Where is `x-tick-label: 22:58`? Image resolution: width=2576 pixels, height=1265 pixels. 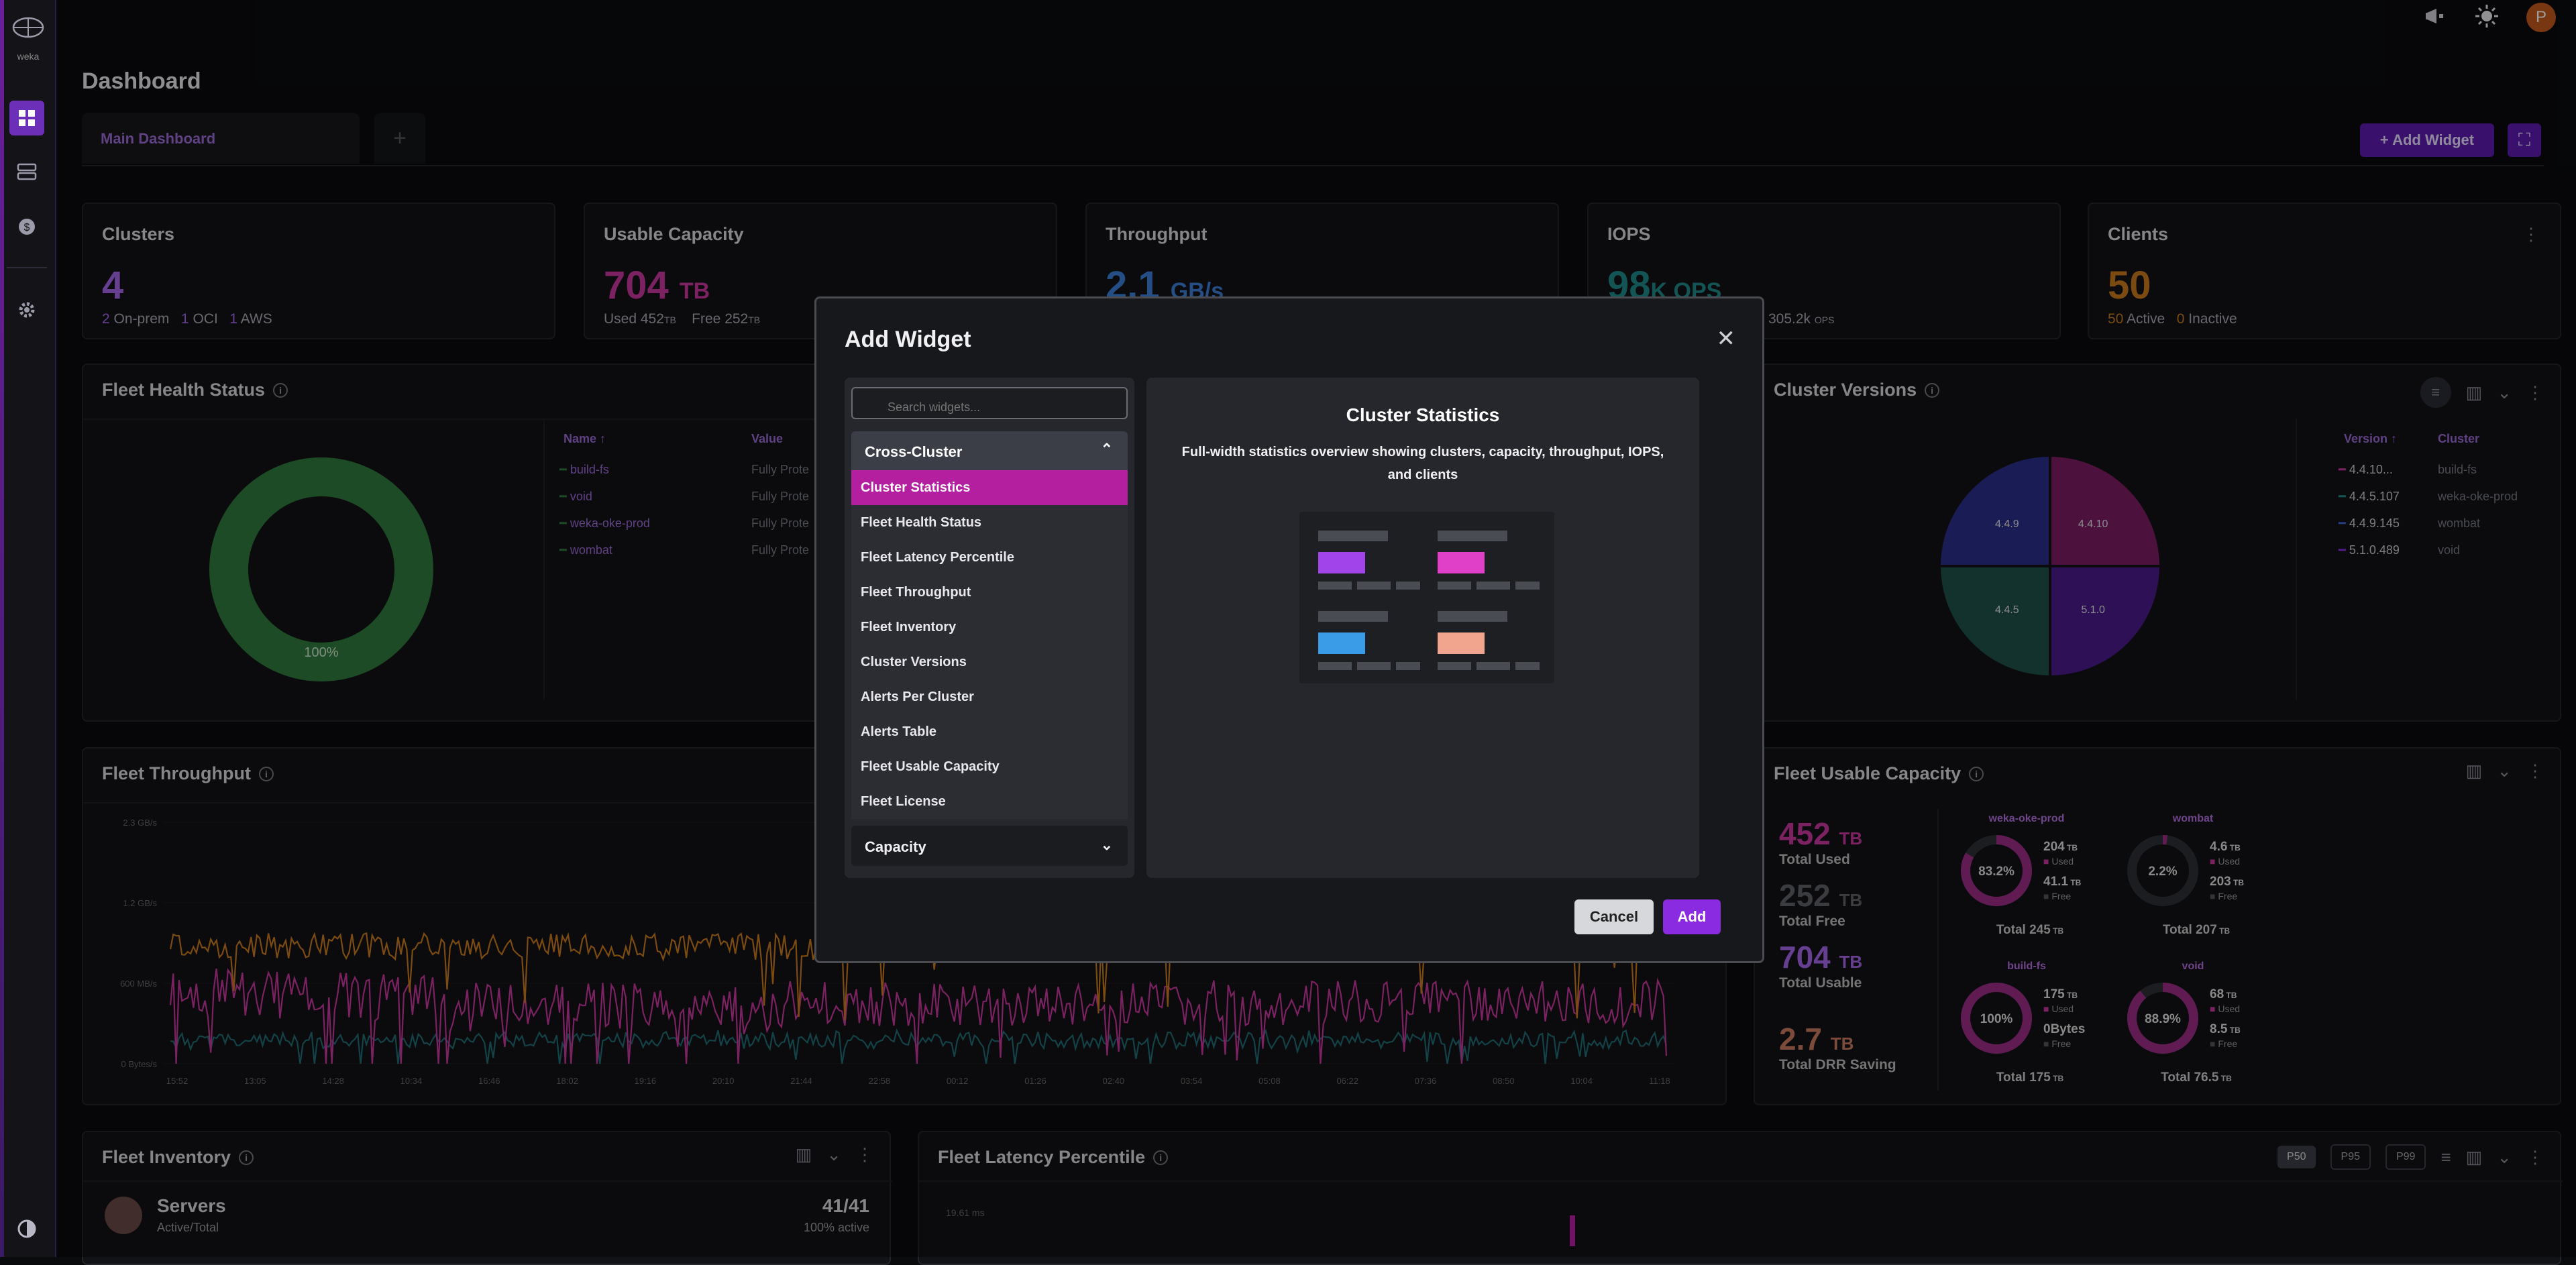 x-tick-label: 22:58 is located at coordinates (880, 1081).